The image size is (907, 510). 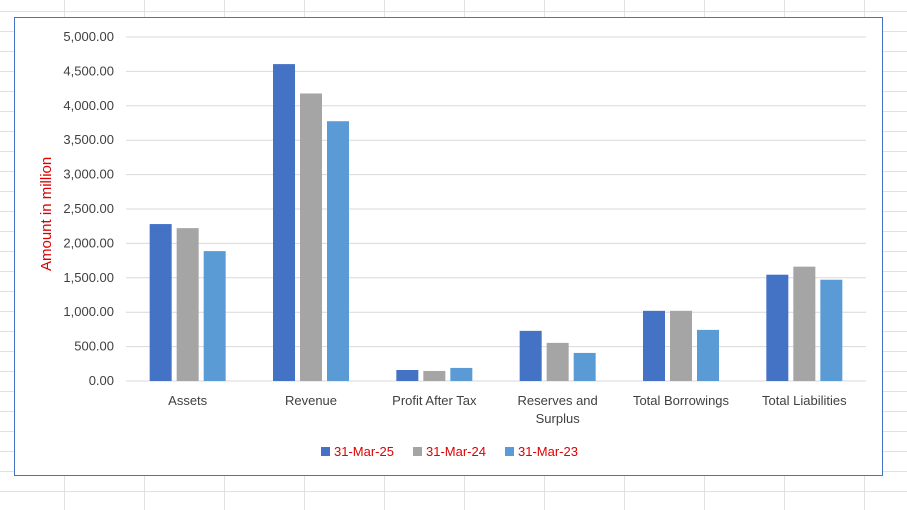 I want to click on y-tick-label: 500.00, so click(x=94, y=346).